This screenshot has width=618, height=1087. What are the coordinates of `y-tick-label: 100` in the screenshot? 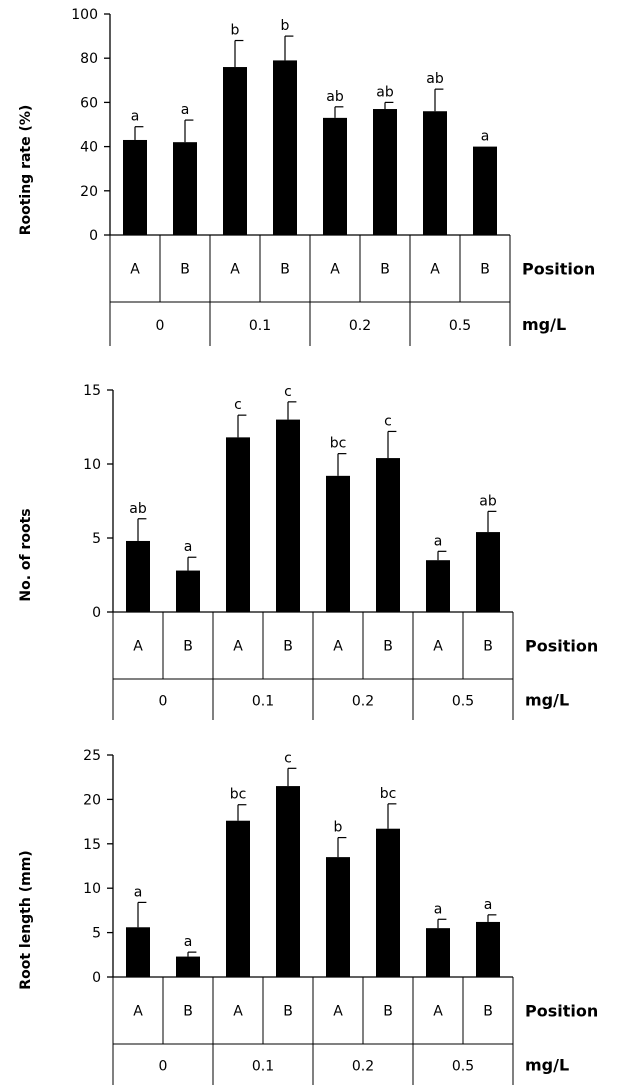 It's located at (84, 15).